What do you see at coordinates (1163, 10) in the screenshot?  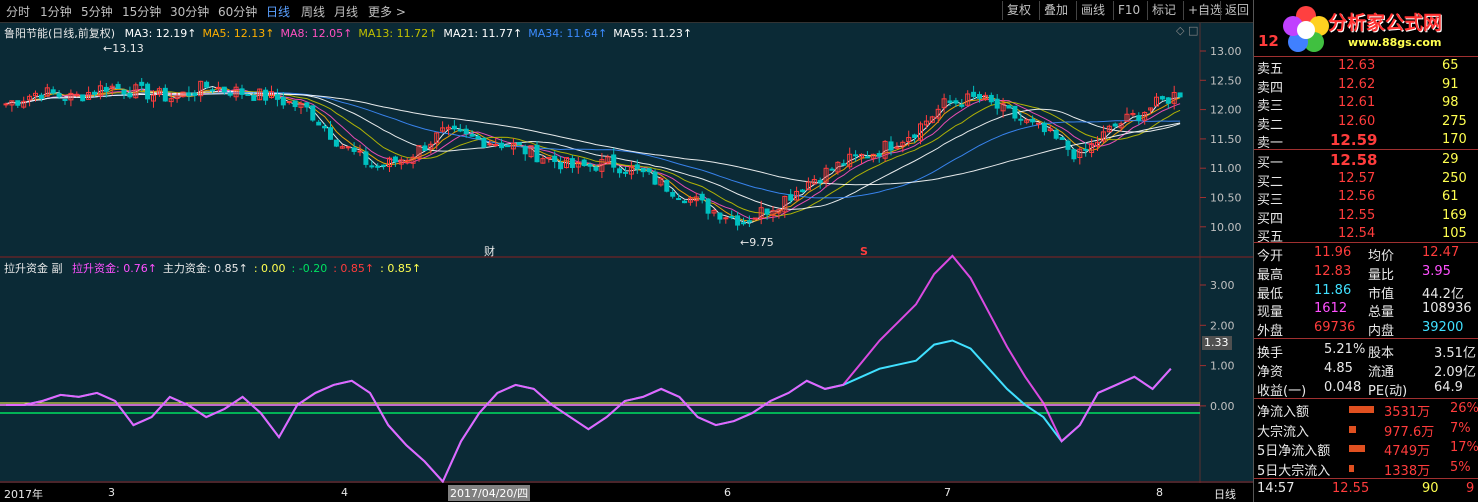 I see `mark-button: 标记` at bounding box center [1163, 10].